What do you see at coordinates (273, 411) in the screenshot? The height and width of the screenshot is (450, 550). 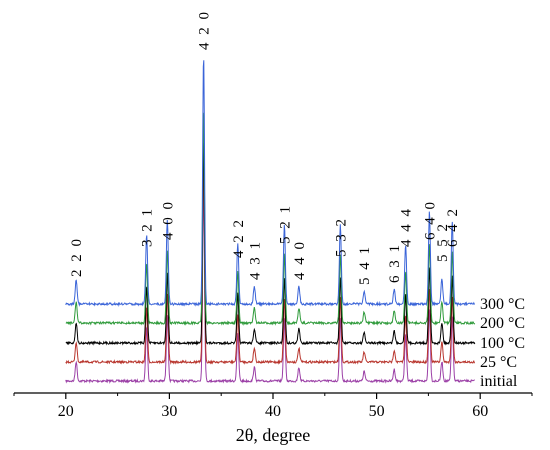 I see `x-tick-label: 40` at bounding box center [273, 411].